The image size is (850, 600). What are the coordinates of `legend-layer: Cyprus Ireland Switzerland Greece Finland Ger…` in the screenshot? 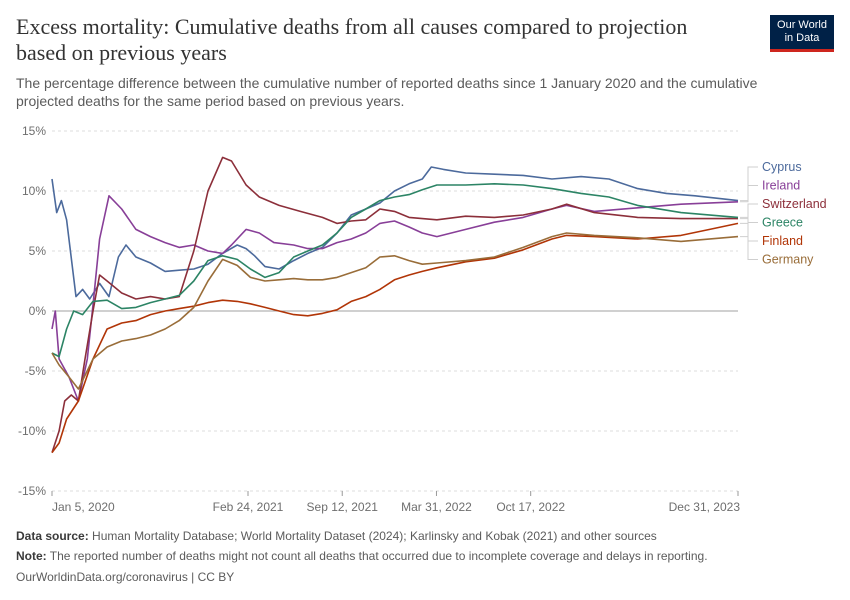 It's located at (783, 213).